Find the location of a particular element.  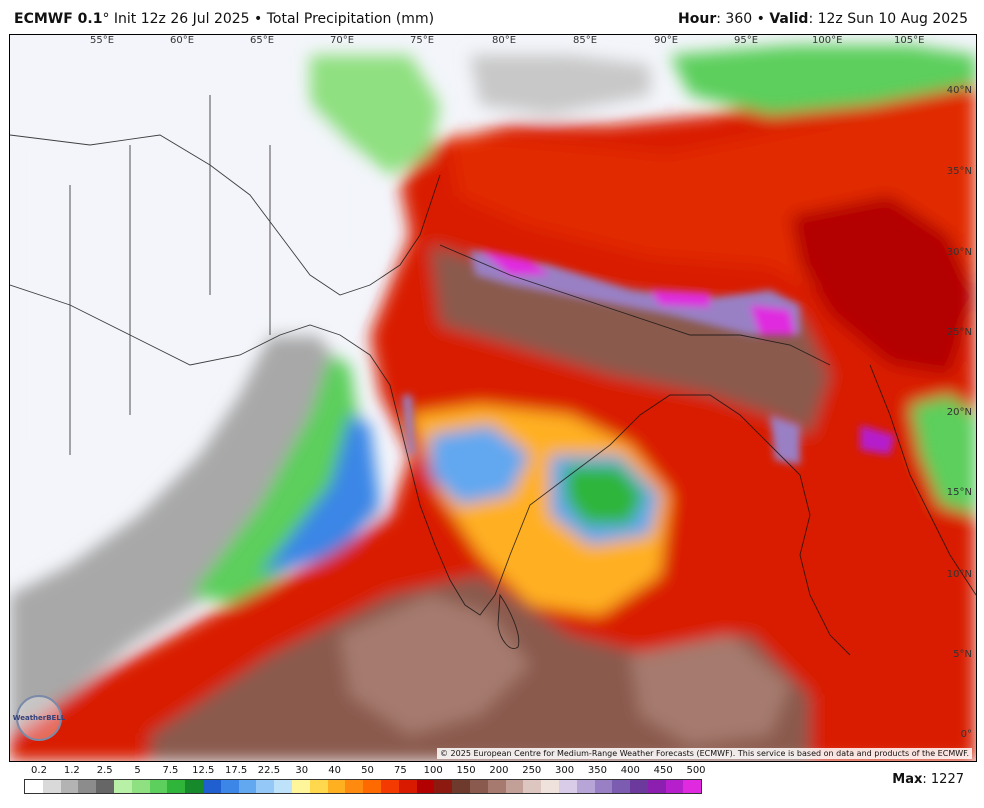

legend-tick-label: 2.5 is located at coordinates (104, 770).